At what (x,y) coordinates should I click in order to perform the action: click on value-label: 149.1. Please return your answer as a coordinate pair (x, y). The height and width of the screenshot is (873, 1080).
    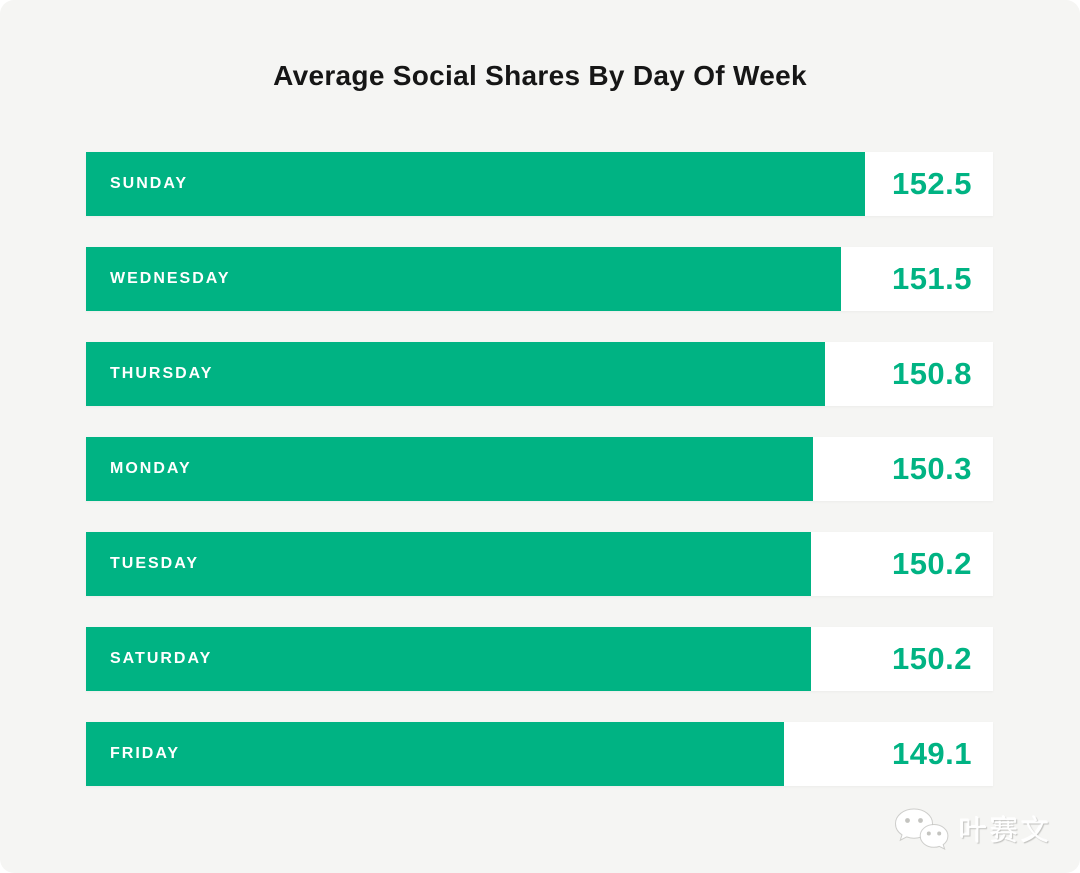
    Looking at the image, I should click on (932, 753).